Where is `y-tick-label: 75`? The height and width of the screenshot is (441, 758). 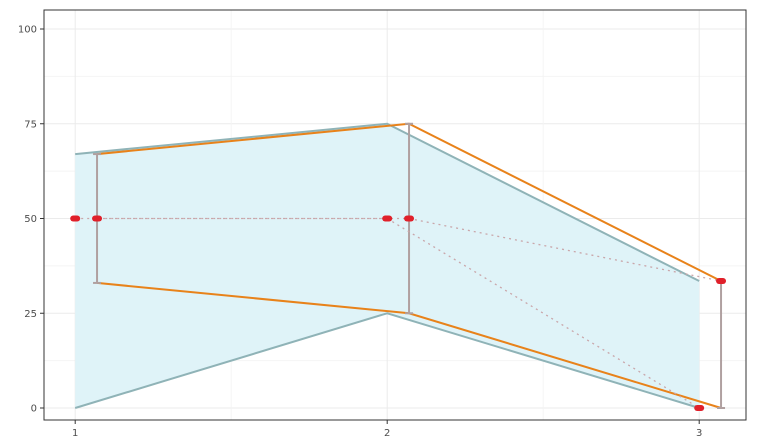
y-tick-label: 75 is located at coordinates (30, 124).